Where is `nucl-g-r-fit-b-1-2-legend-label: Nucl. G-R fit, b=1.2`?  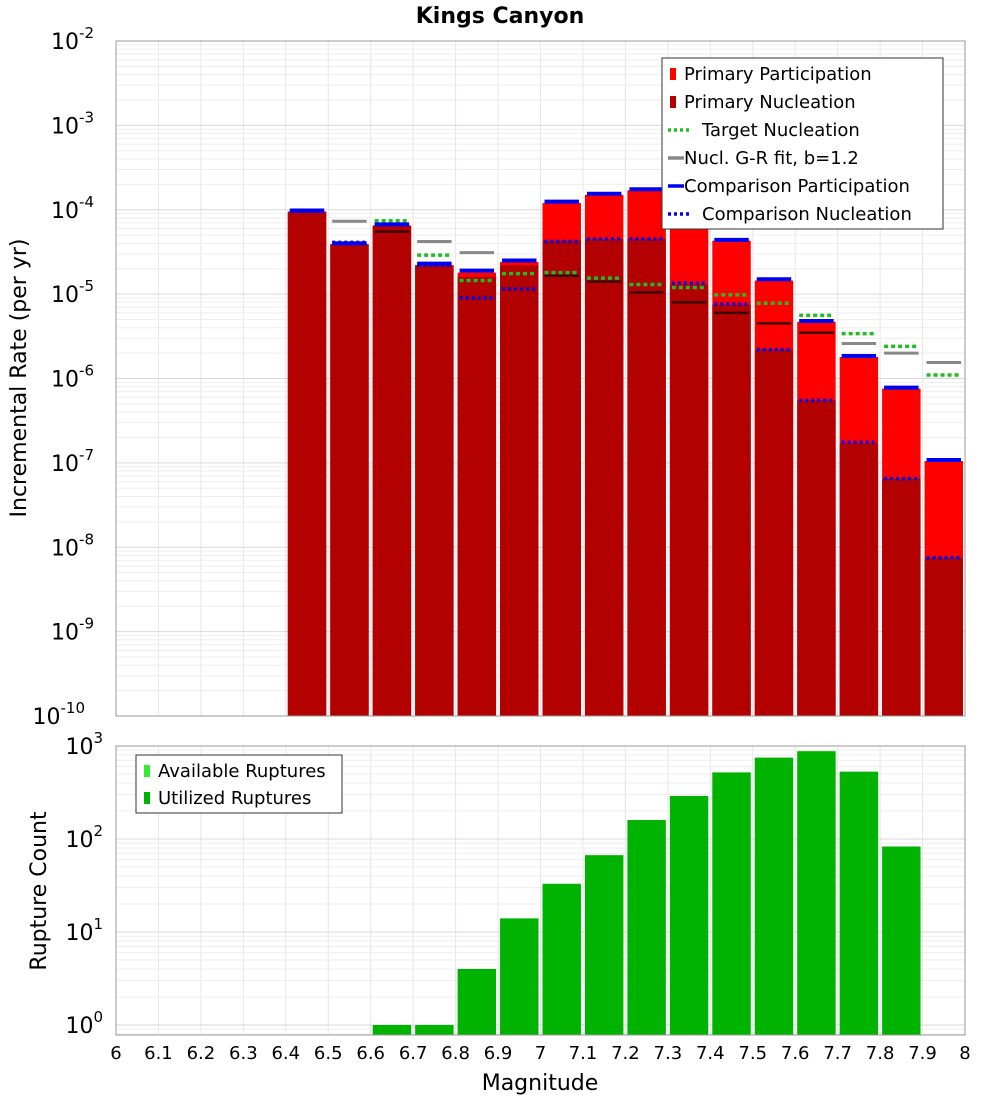 nucl-g-r-fit-b-1-2-legend-label: Nucl. G-R fit, b=1.2 is located at coordinates (771, 158).